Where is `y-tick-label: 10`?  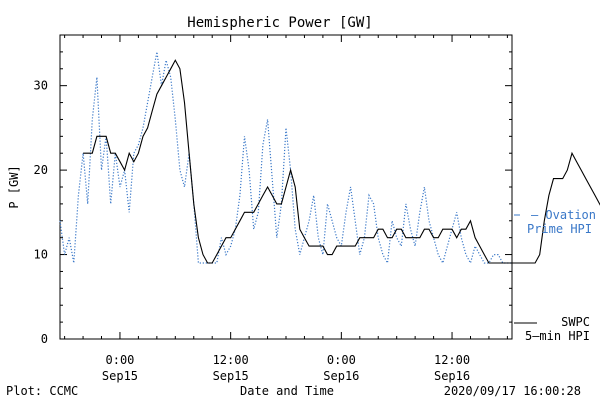 y-tick-label: 10 is located at coordinates (41, 255).